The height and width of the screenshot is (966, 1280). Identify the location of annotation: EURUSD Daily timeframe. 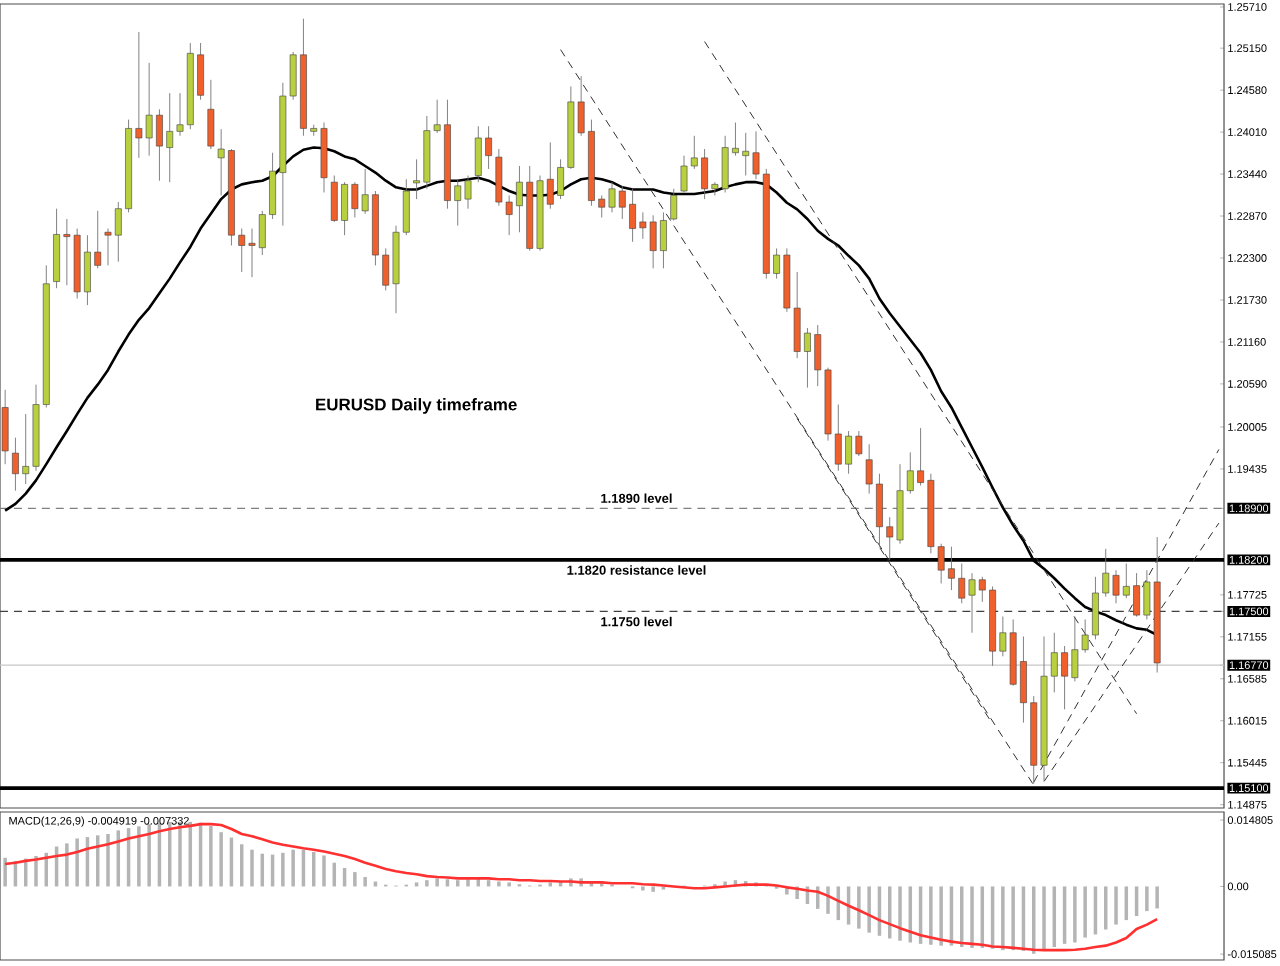
(416, 406).